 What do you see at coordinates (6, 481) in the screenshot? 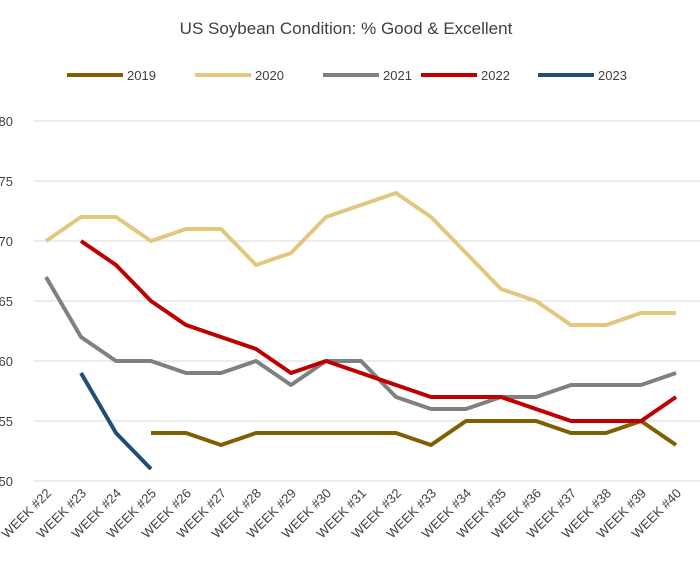
I see `y-tick-label: 50` at bounding box center [6, 481].